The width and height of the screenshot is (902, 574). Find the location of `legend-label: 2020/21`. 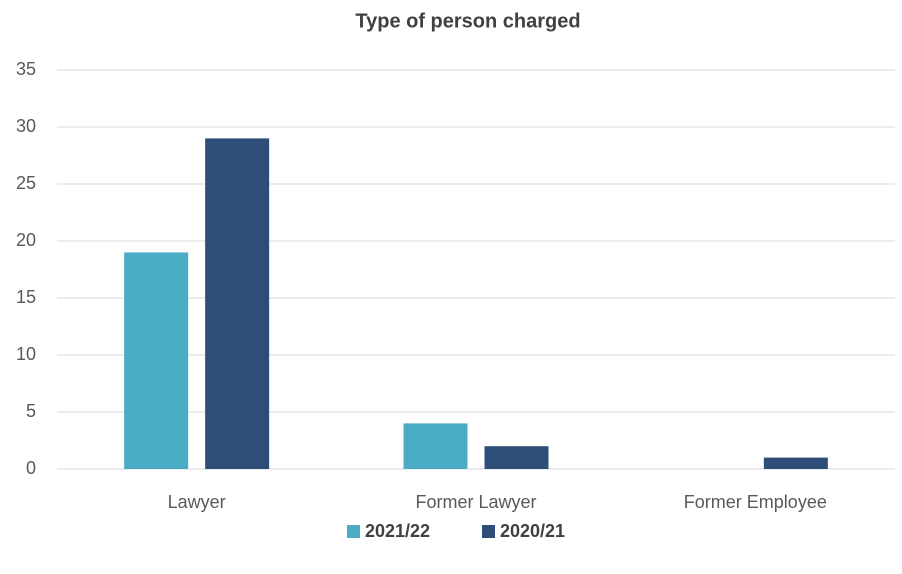

legend-label: 2020/21 is located at coordinates (532, 531).